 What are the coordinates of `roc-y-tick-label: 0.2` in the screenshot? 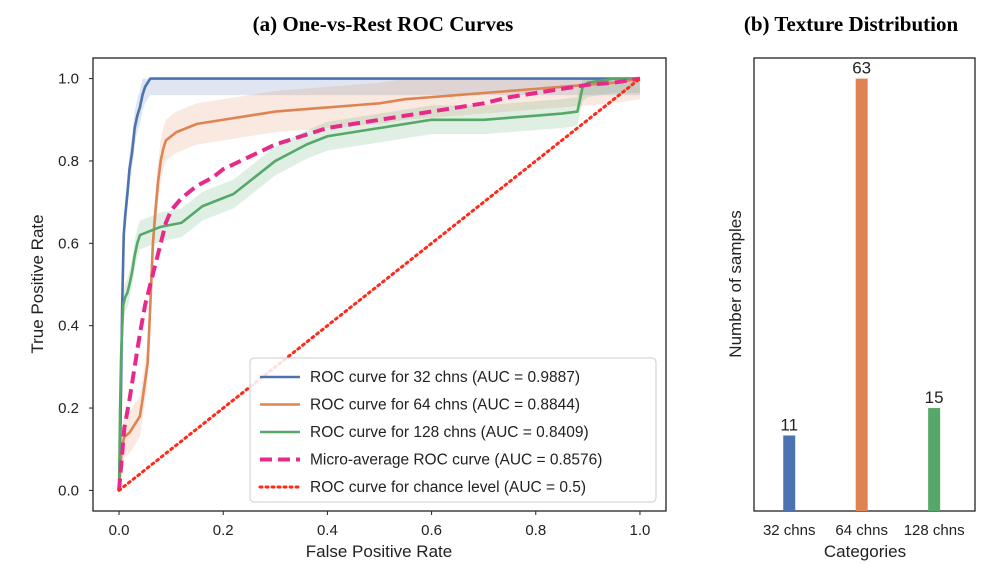 It's located at (68, 408).